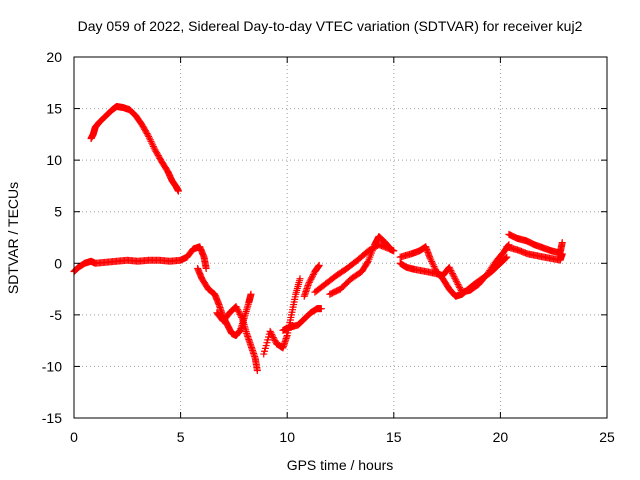 The height and width of the screenshot is (480, 640). I want to click on x-tick-label: 10, so click(287, 437).